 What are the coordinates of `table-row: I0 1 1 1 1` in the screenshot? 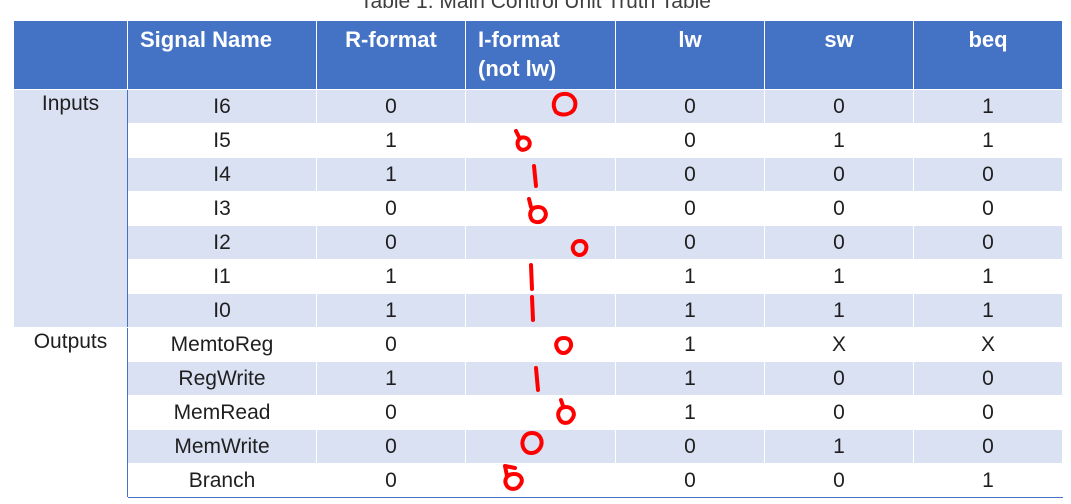 It's located at (538, 310).